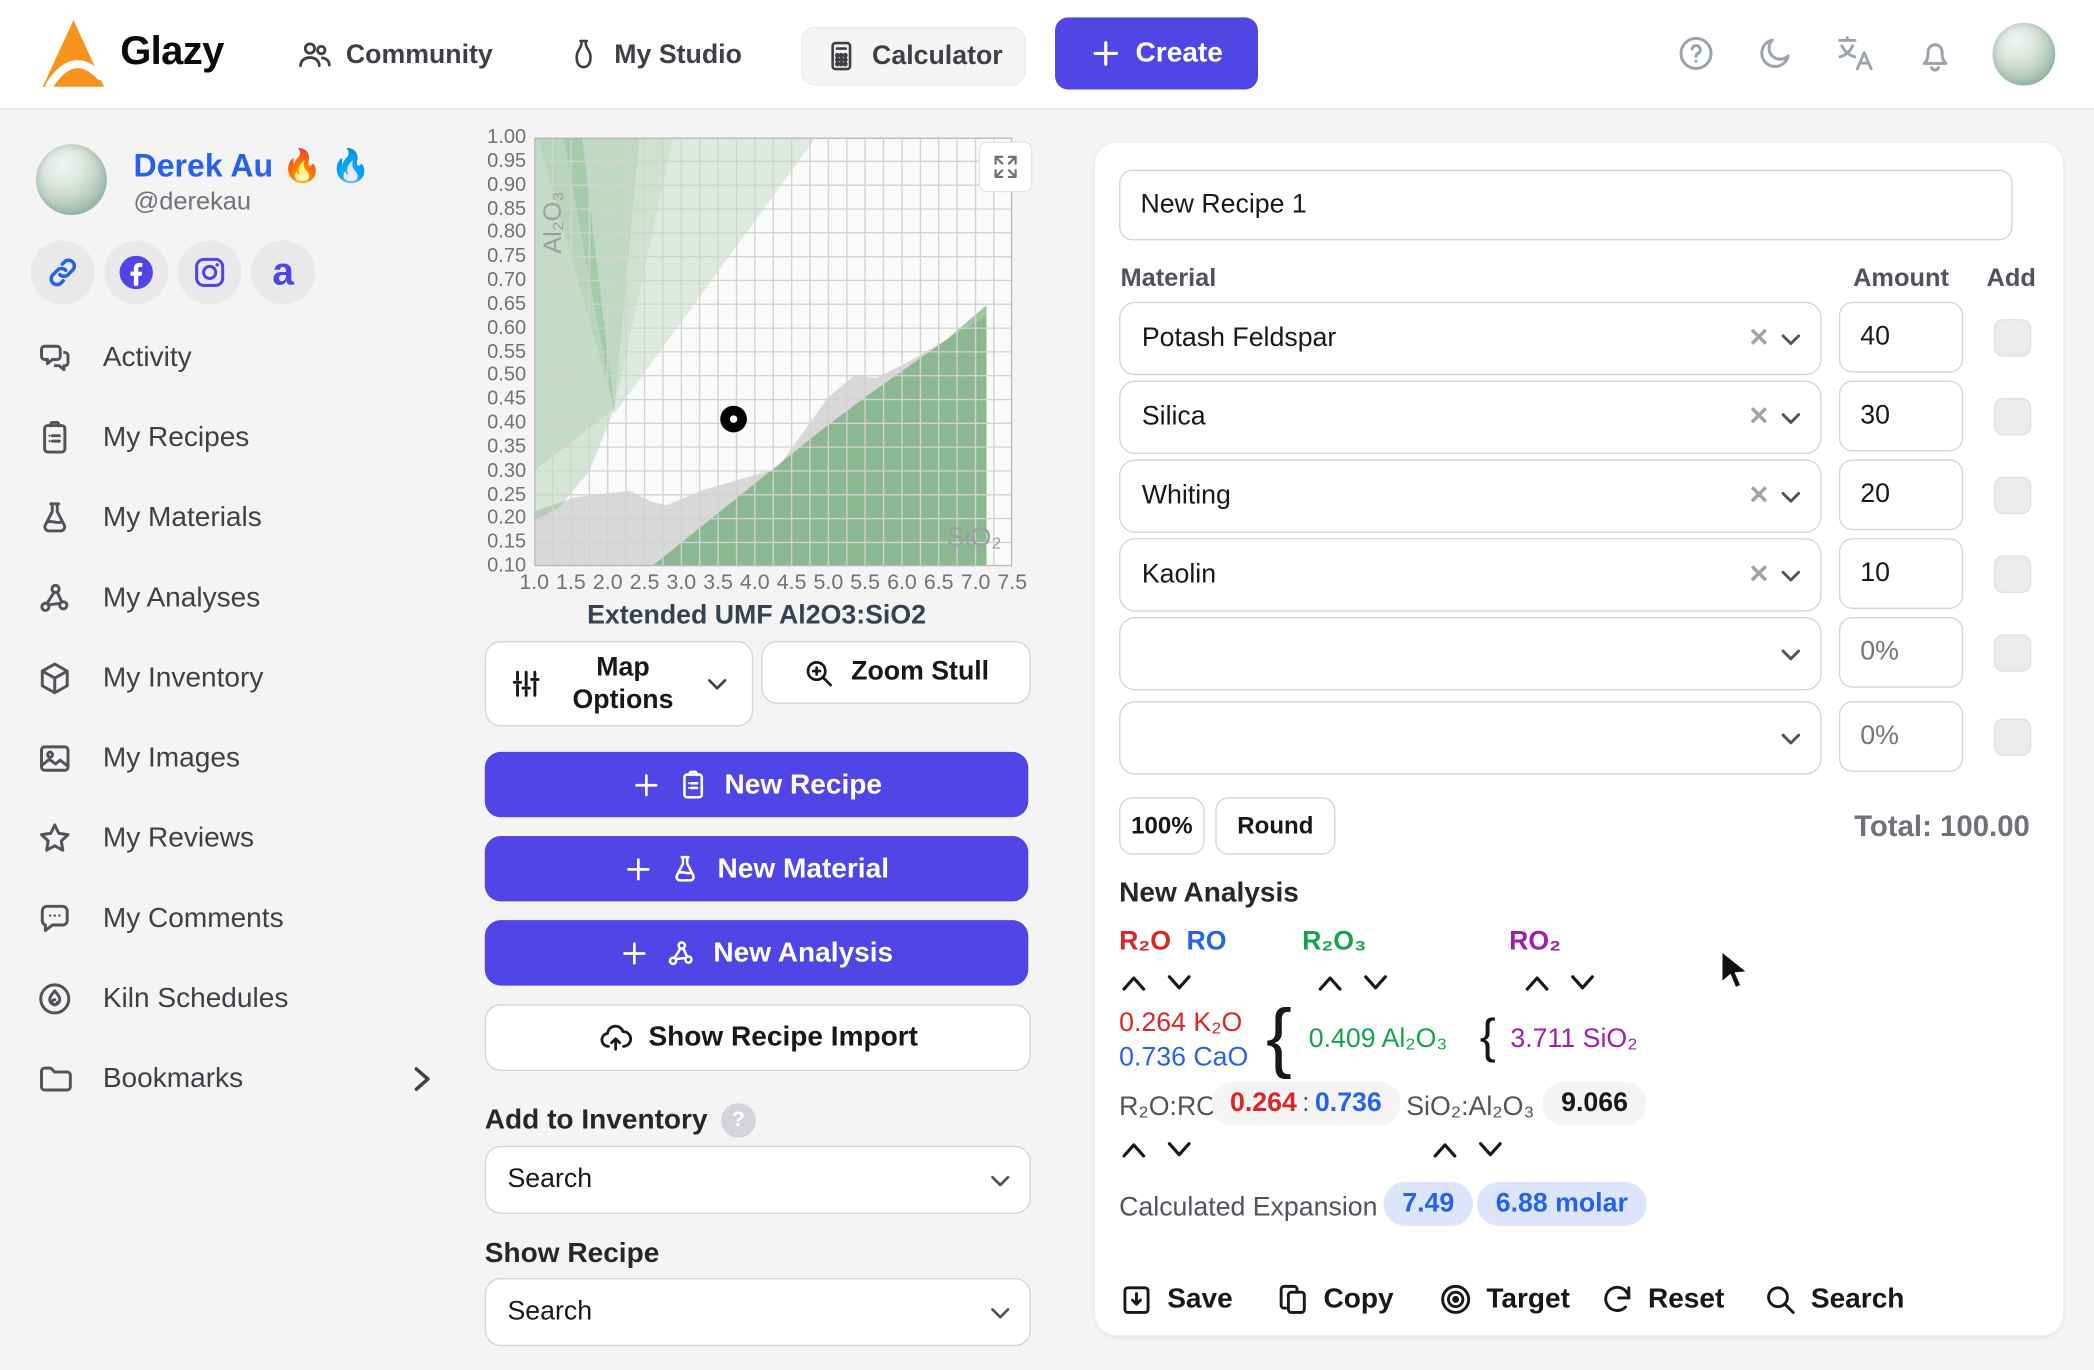 Image resolution: width=2094 pixels, height=1370 pixels. What do you see at coordinates (236, 1079) in the screenshot?
I see `sidebar-item-bookmarks: Bookmarks` at bounding box center [236, 1079].